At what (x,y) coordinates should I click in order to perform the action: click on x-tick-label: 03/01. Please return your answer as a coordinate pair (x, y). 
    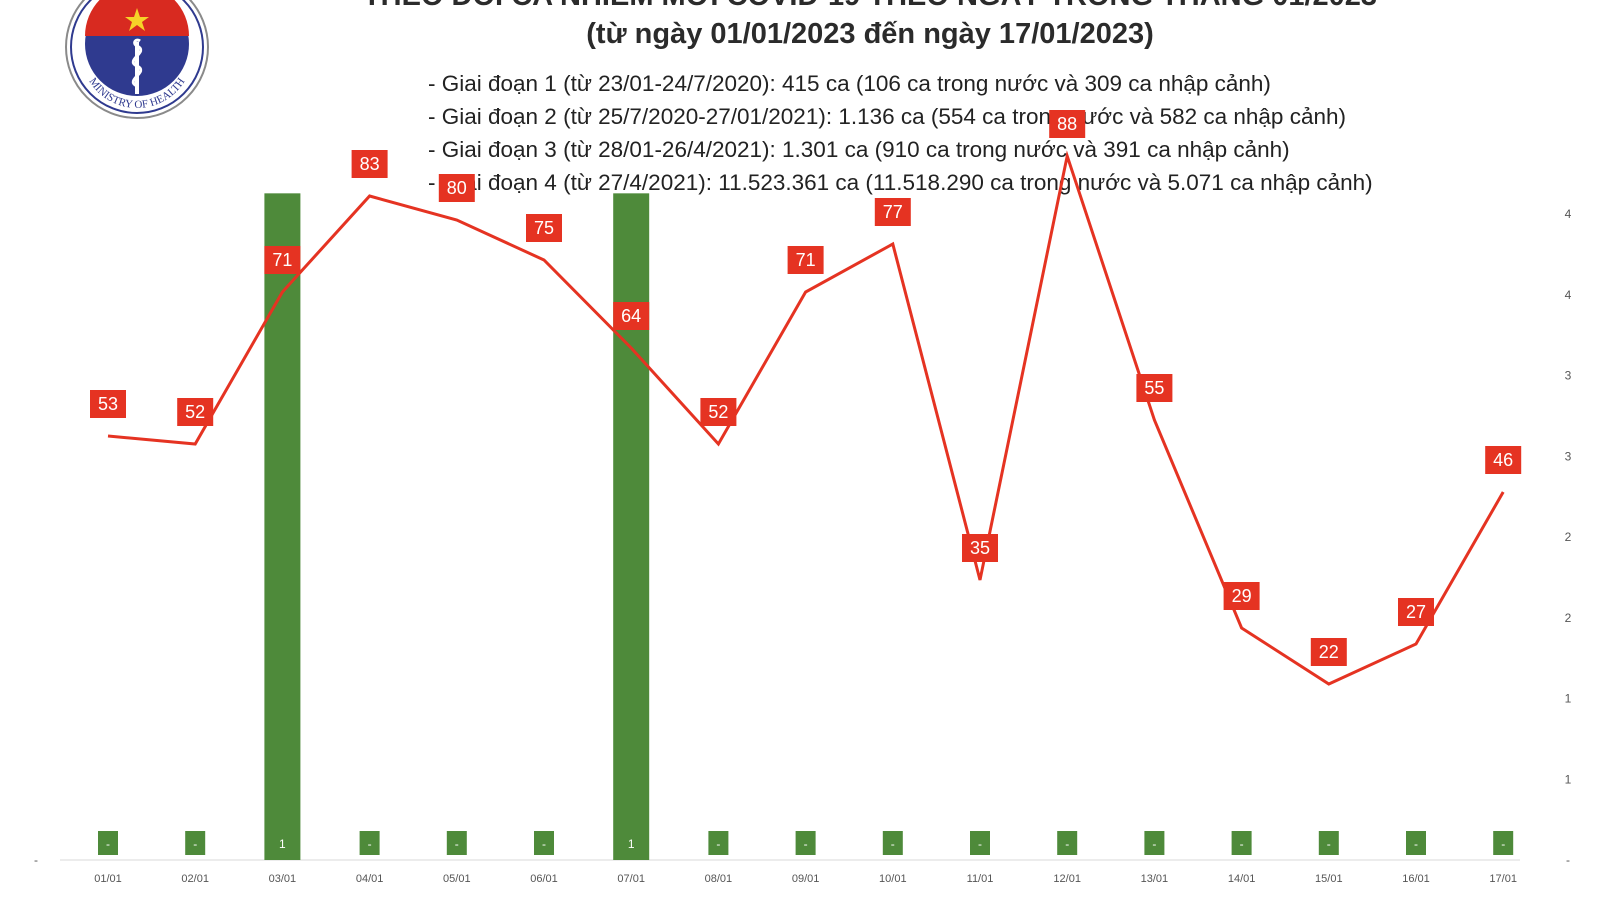
    Looking at the image, I should click on (283, 879).